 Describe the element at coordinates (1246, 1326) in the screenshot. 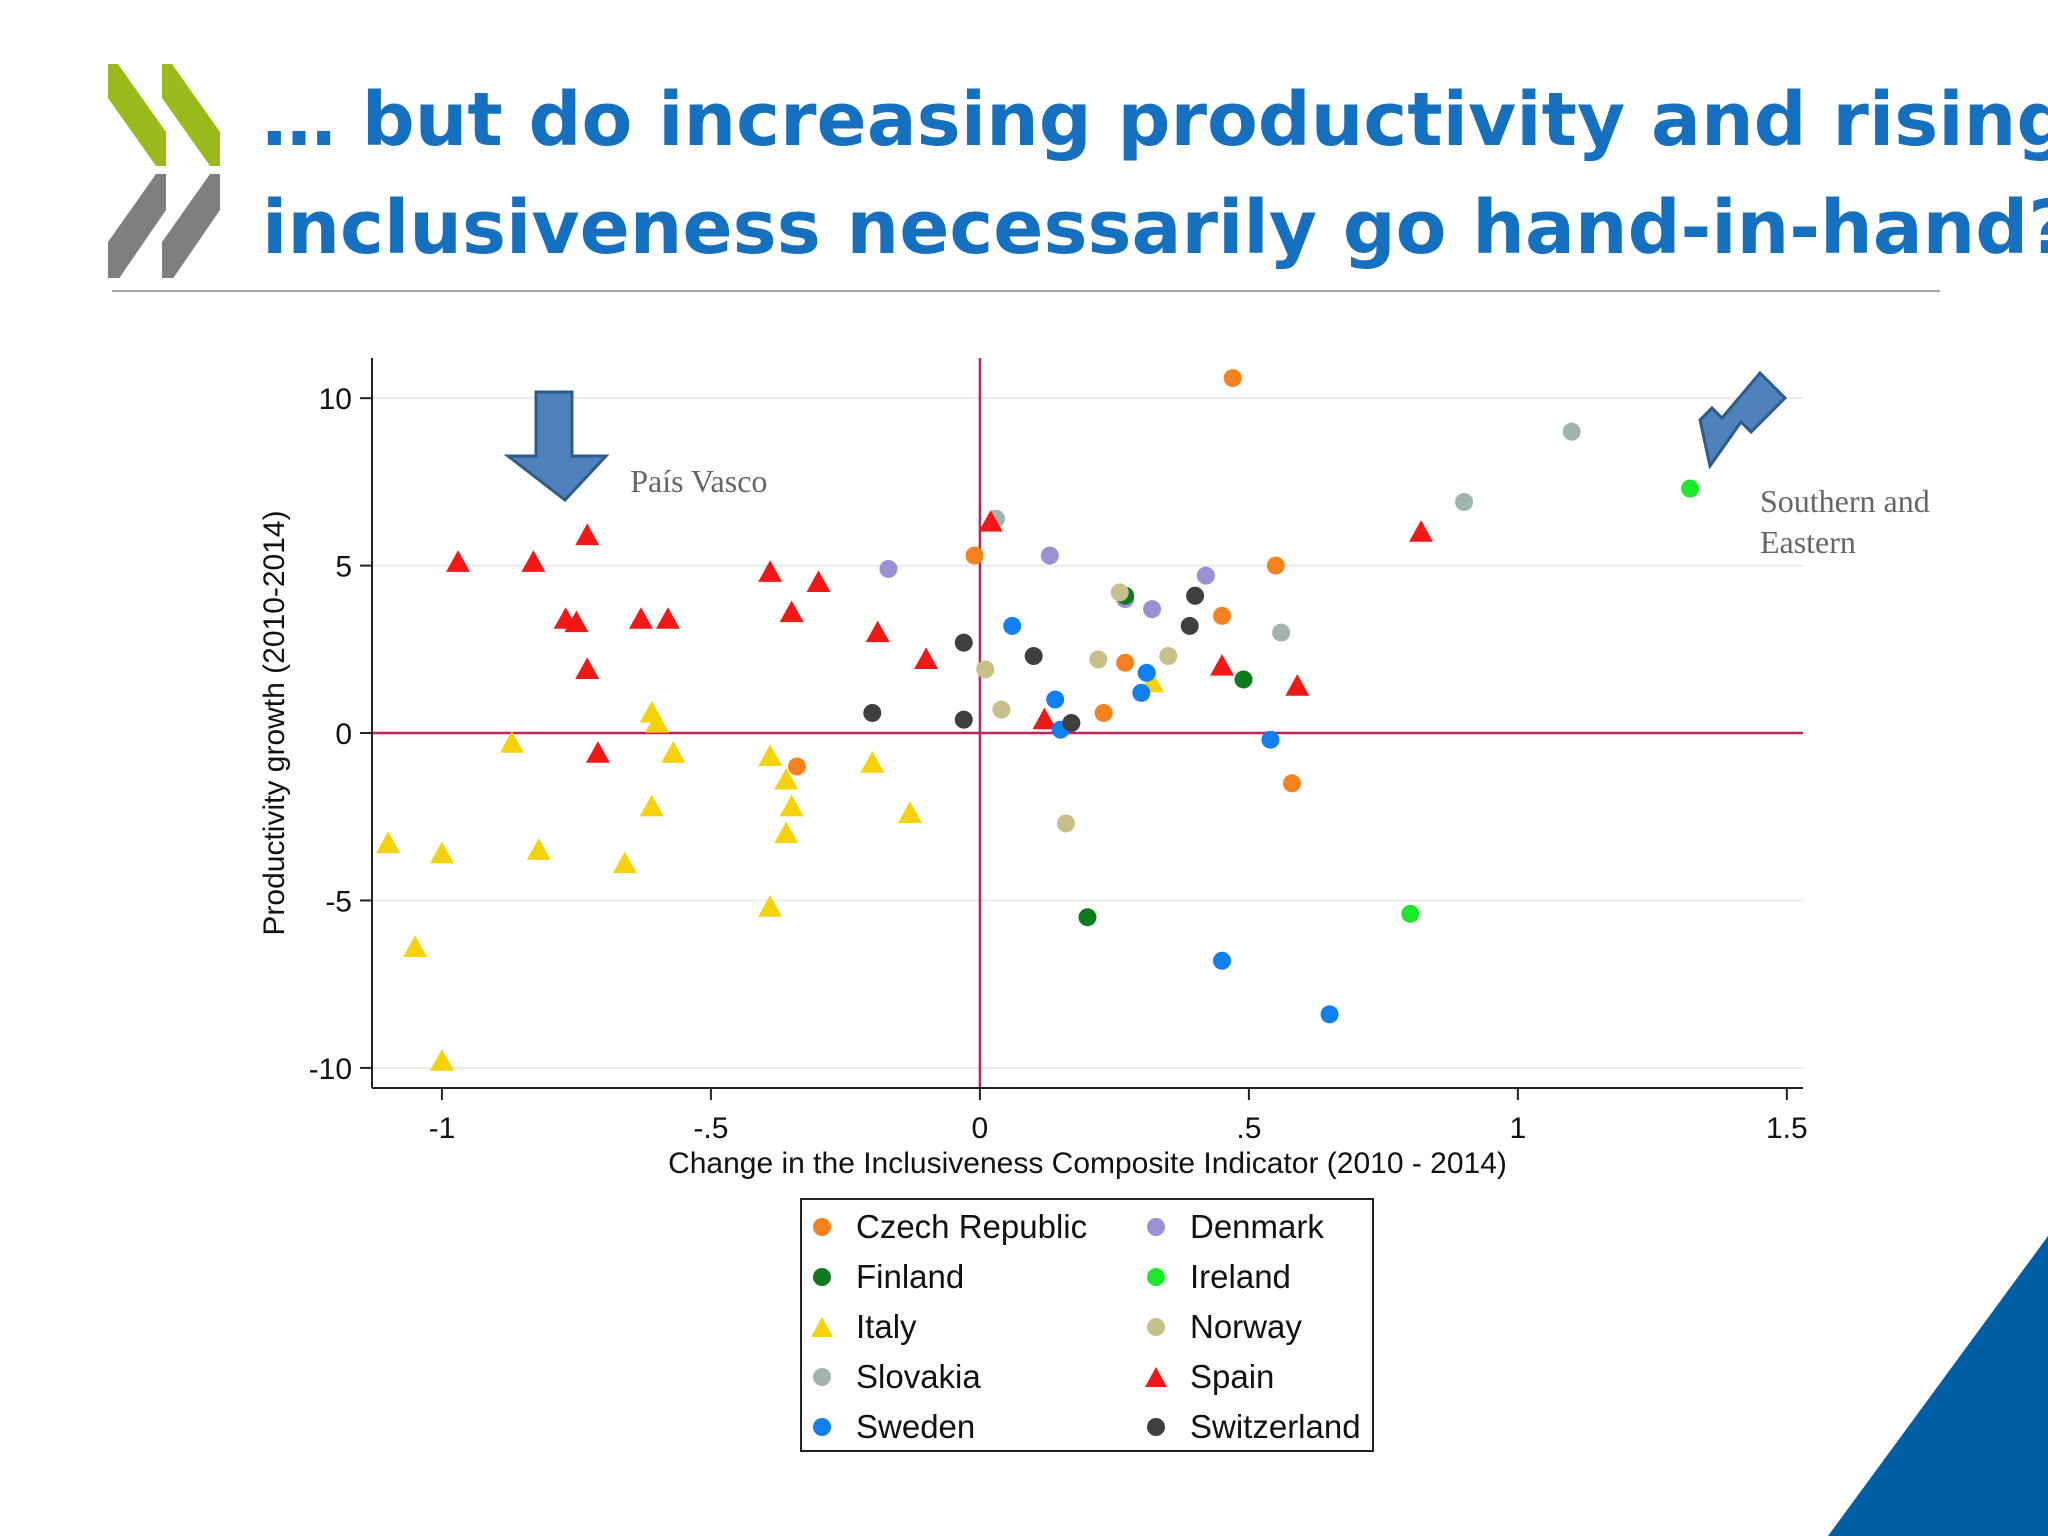

I see `legend-label: Norway` at that location.